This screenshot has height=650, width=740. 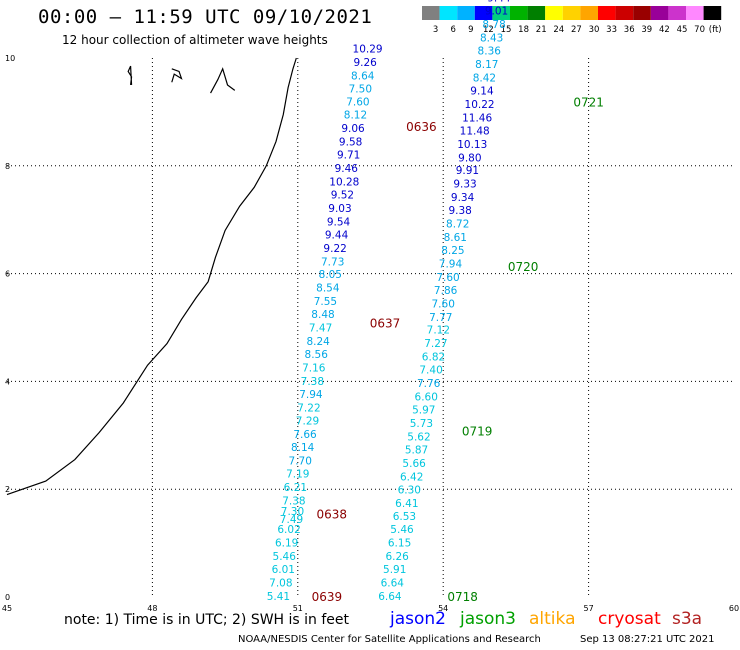 I want to click on wave-height-label: 10.13, so click(x=472, y=145).